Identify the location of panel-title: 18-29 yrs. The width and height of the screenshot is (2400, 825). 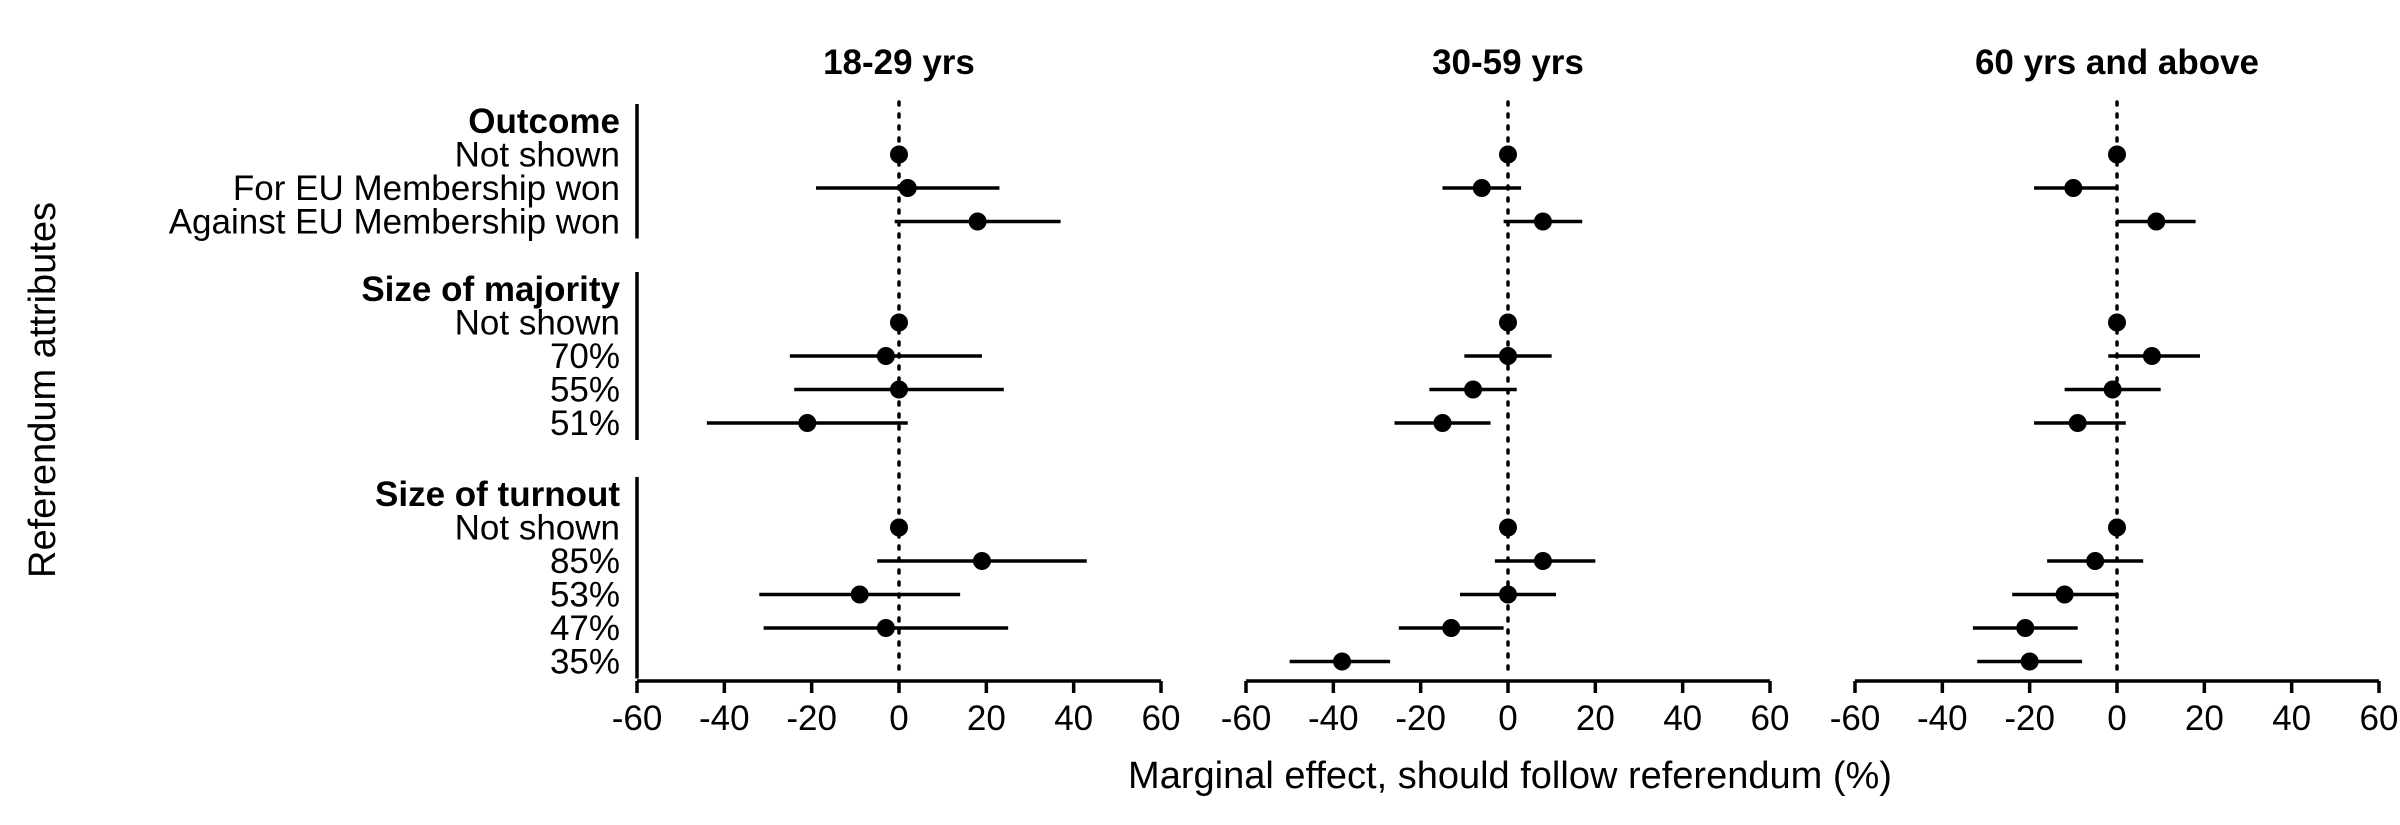
(899, 62).